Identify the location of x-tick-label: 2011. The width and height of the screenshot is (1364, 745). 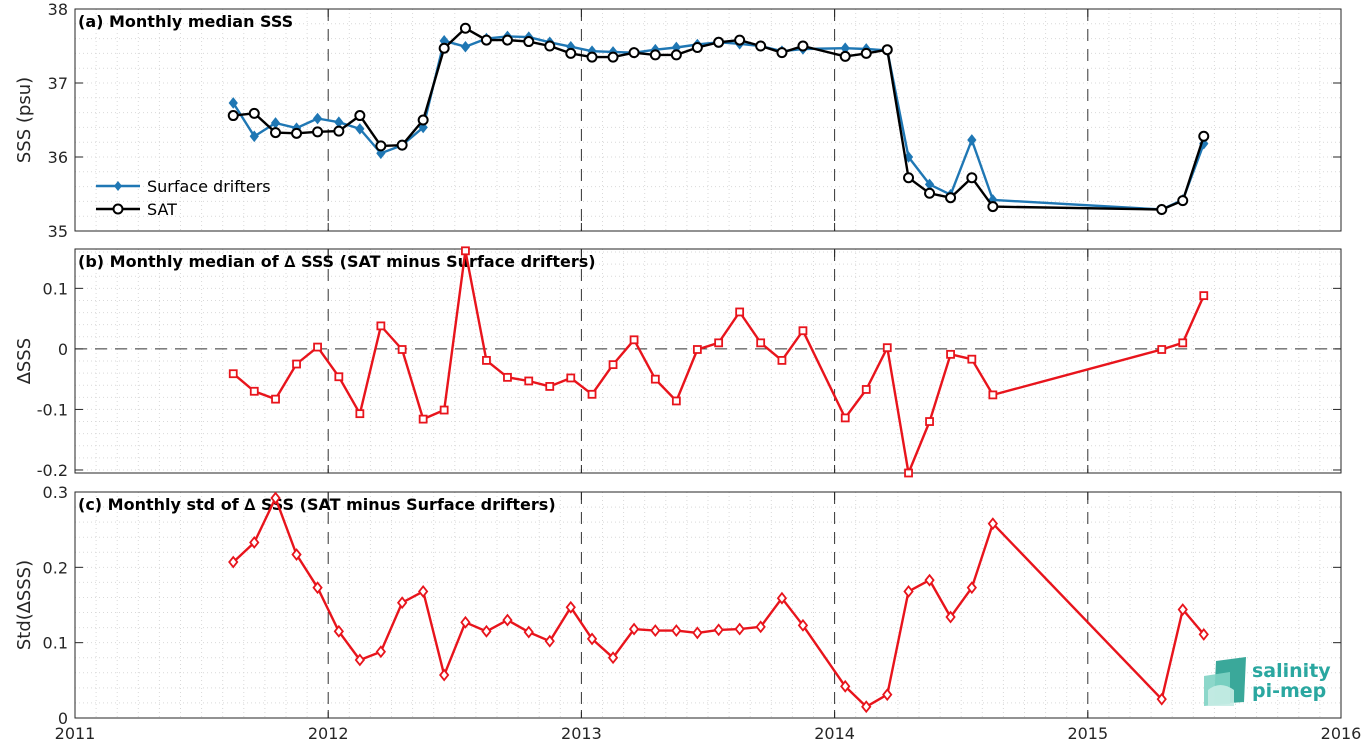
(75, 733).